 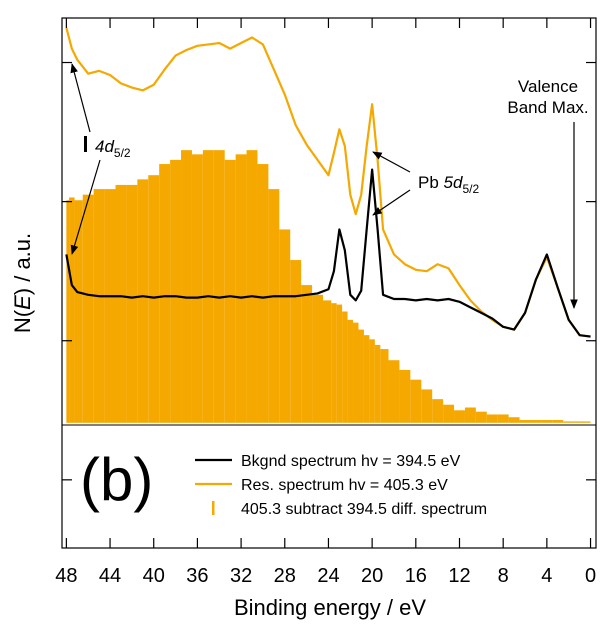 I want to click on y-label-part: ) / a.u., so click(x=22, y=264).